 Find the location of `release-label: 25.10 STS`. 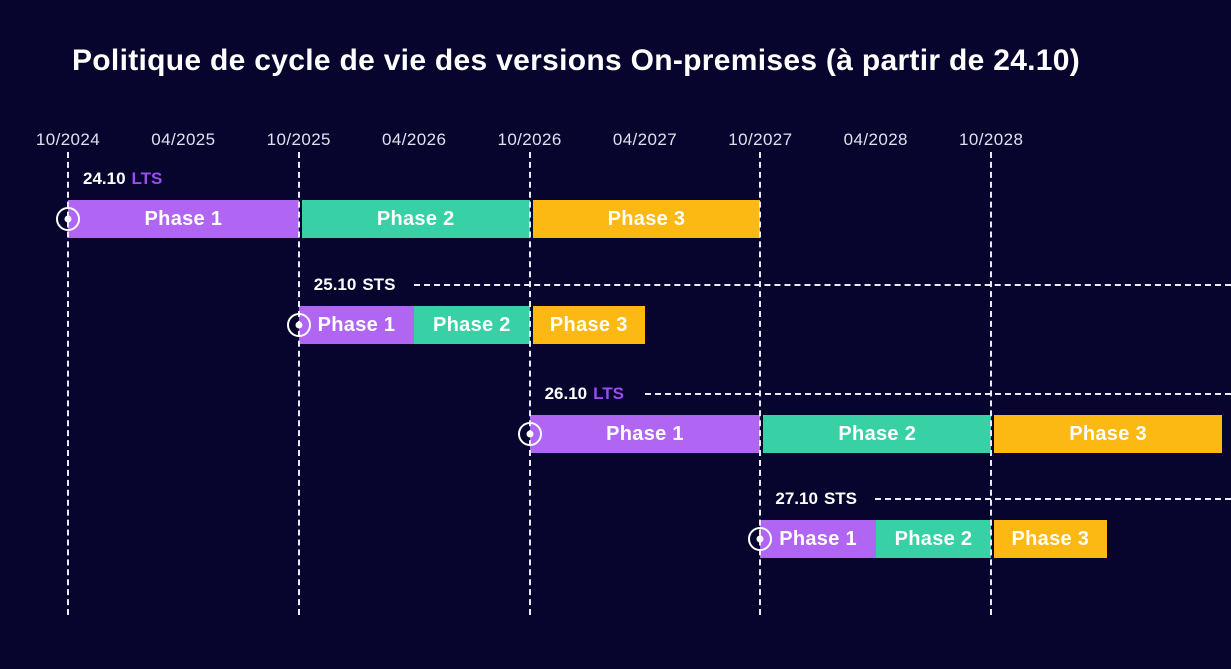

release-label: 25.10 STS is located at coordinates (355, 285).